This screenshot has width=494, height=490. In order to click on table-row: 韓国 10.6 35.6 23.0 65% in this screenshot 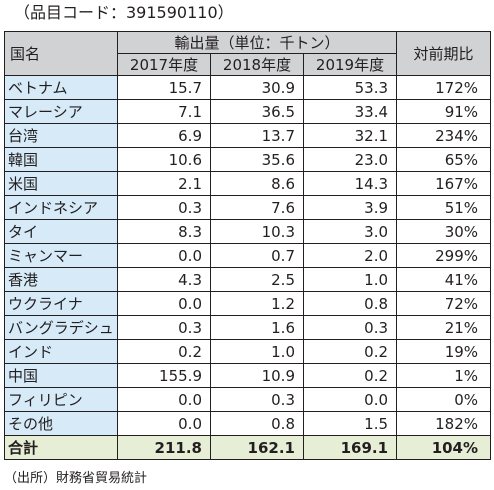, I will do `click(248, 159)`.